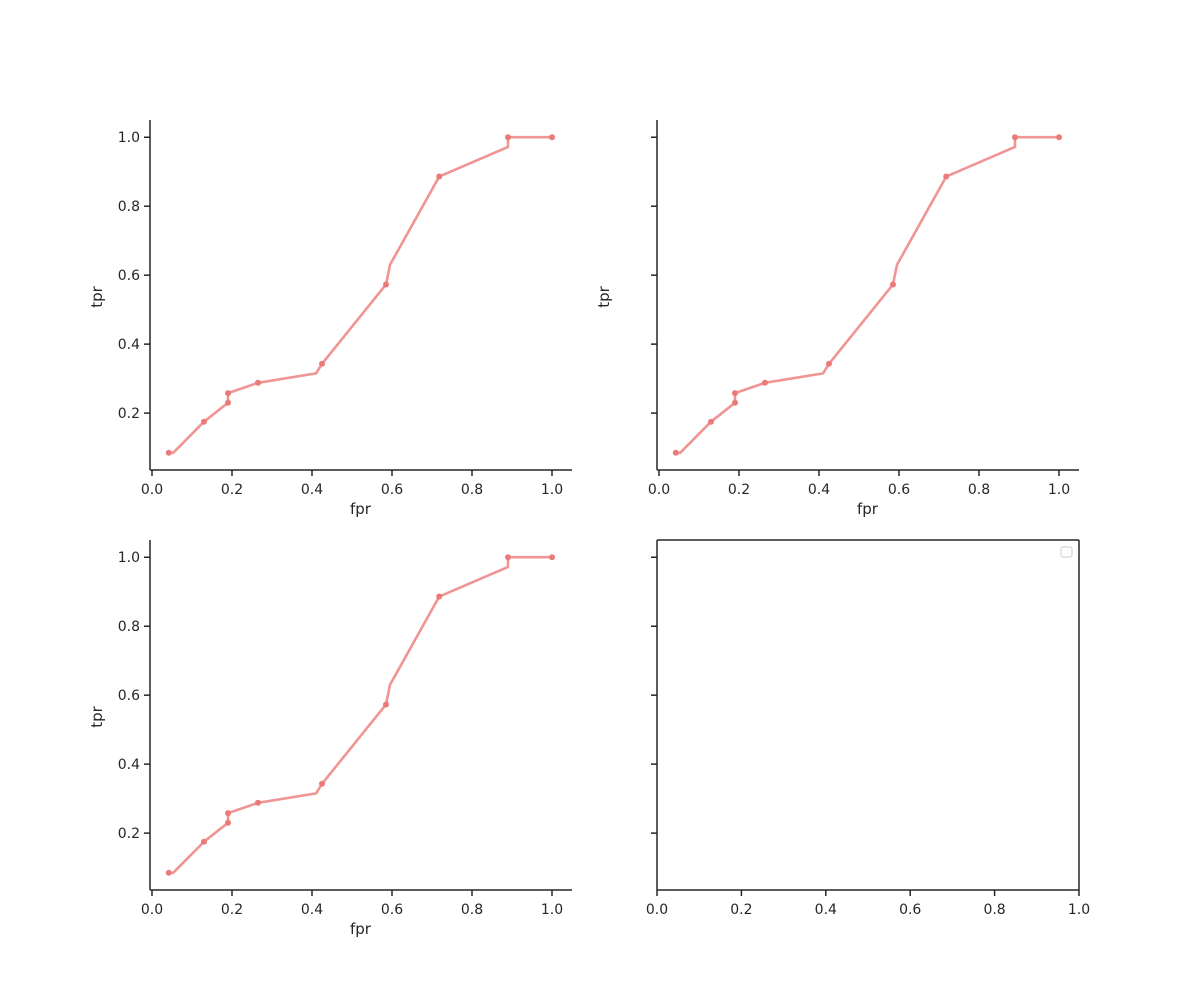 This screenshot has width=1200, height=1000. Describe the element at coordinates (868, 728) in the screenshot. I see `subplot-bottom-right: 0.0 0.2 0.4 0.6 0.8 1.0` at that location.